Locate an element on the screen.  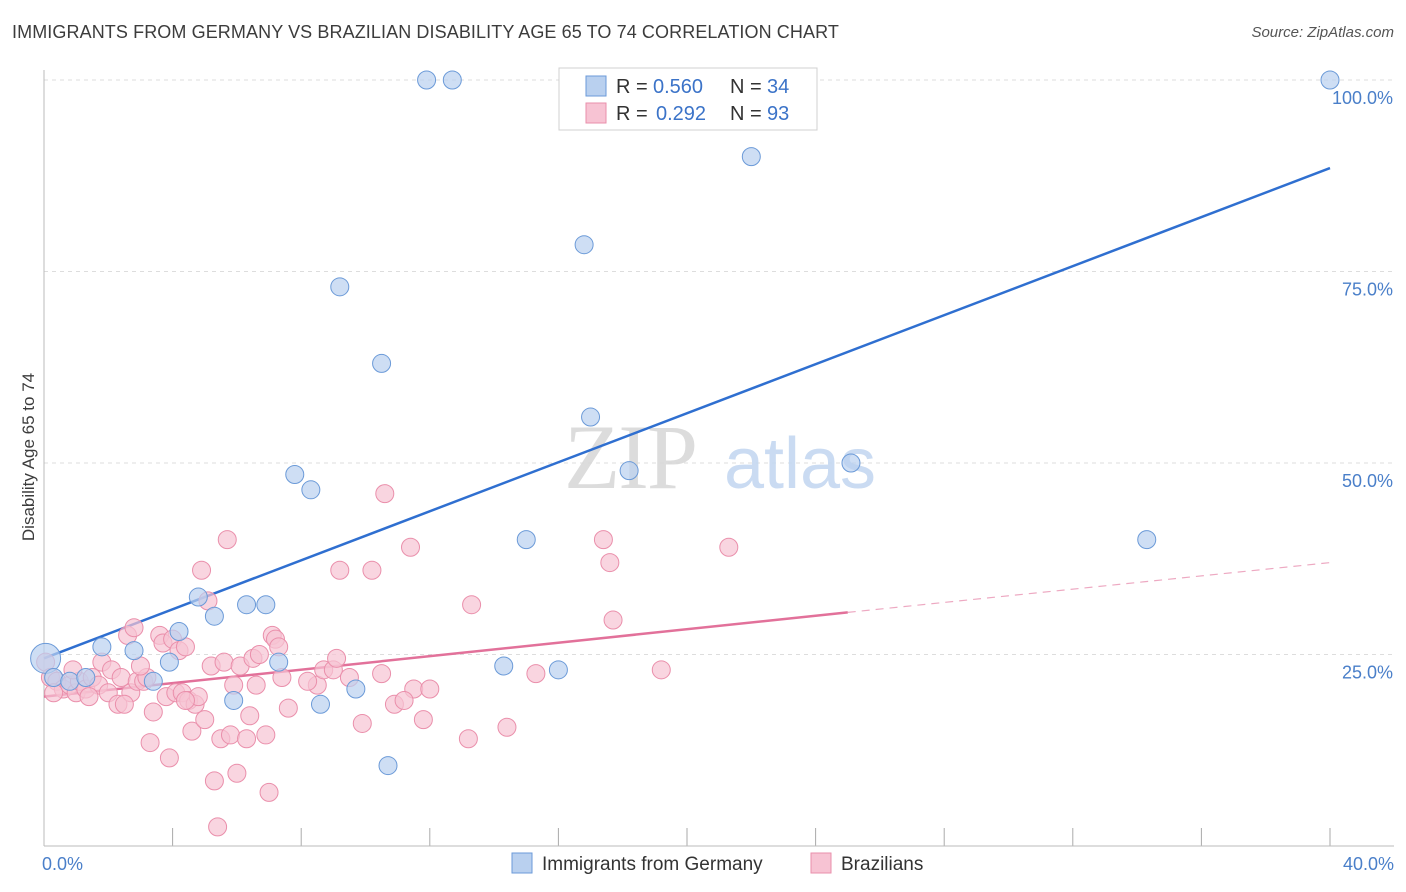
trend-line-brazilians is located at coordinates (445, 654).